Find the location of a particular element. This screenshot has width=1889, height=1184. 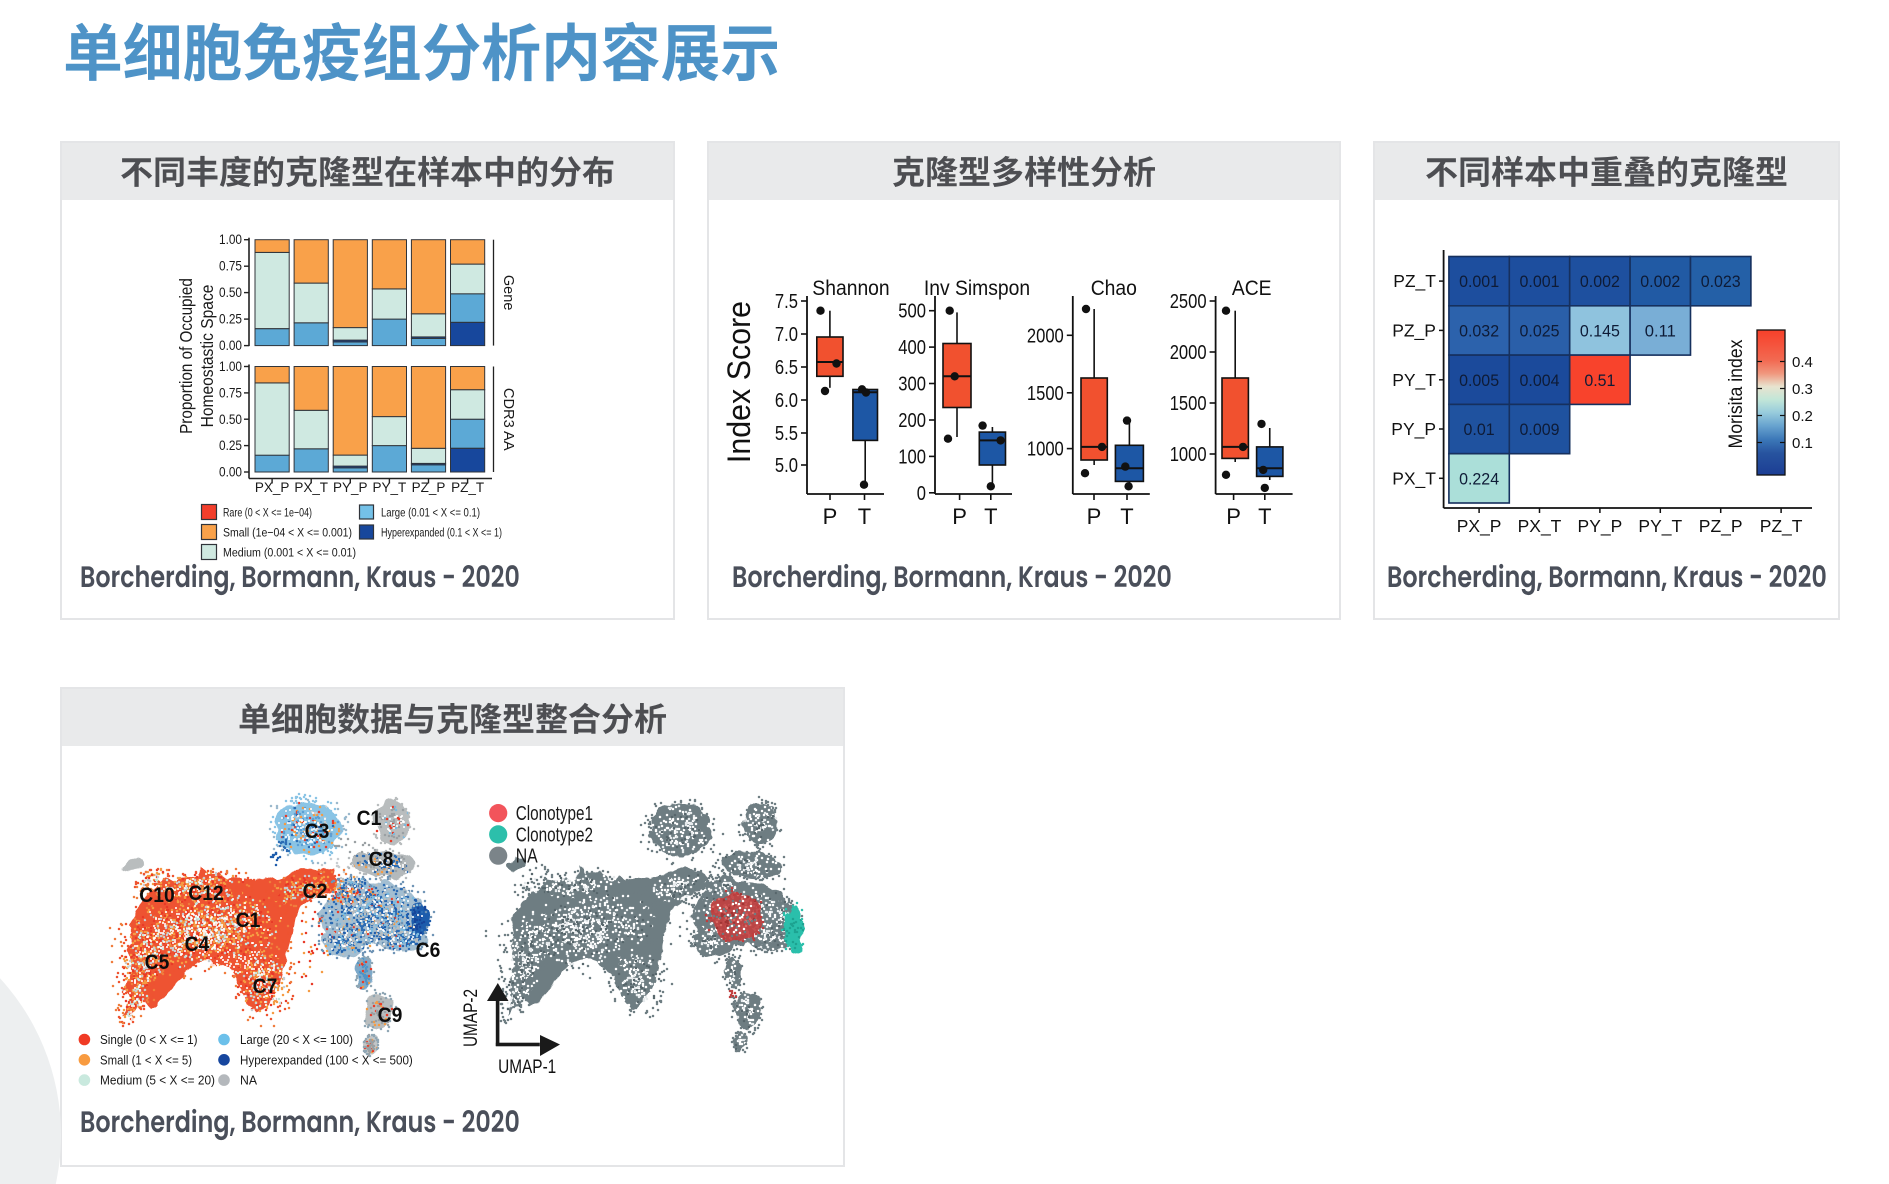

svg-text: C3 is located at coordinates (317, 831).